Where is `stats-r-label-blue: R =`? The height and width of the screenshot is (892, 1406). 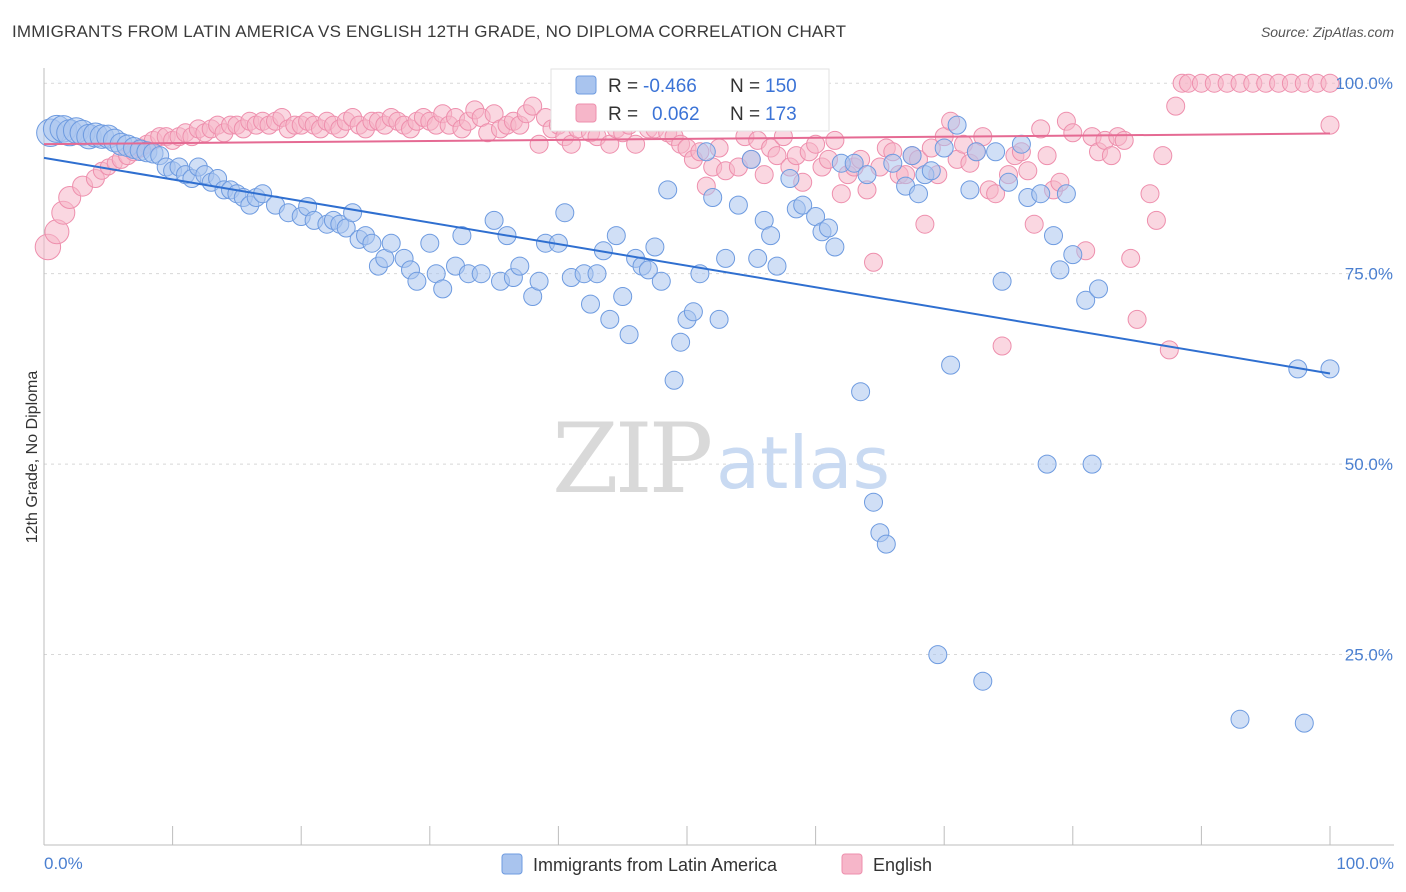
stats-r-label-blue: R = is located at coordinates (623, 86).